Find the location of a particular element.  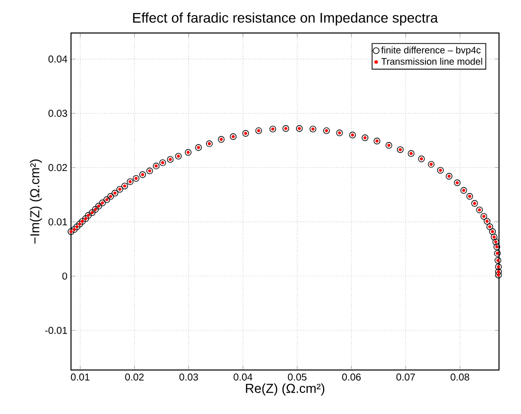

x-tick-label: 0.07 is located at coordinates (405, 377).